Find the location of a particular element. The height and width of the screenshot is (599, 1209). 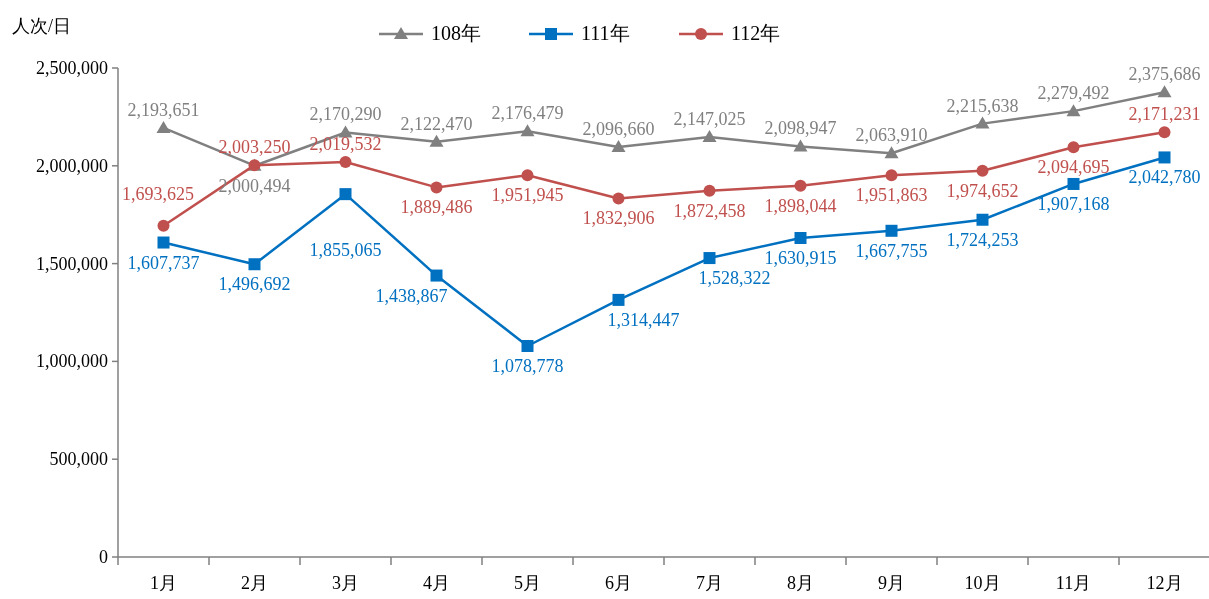

legend-label: 108年 is located at coordinates (456, 33).